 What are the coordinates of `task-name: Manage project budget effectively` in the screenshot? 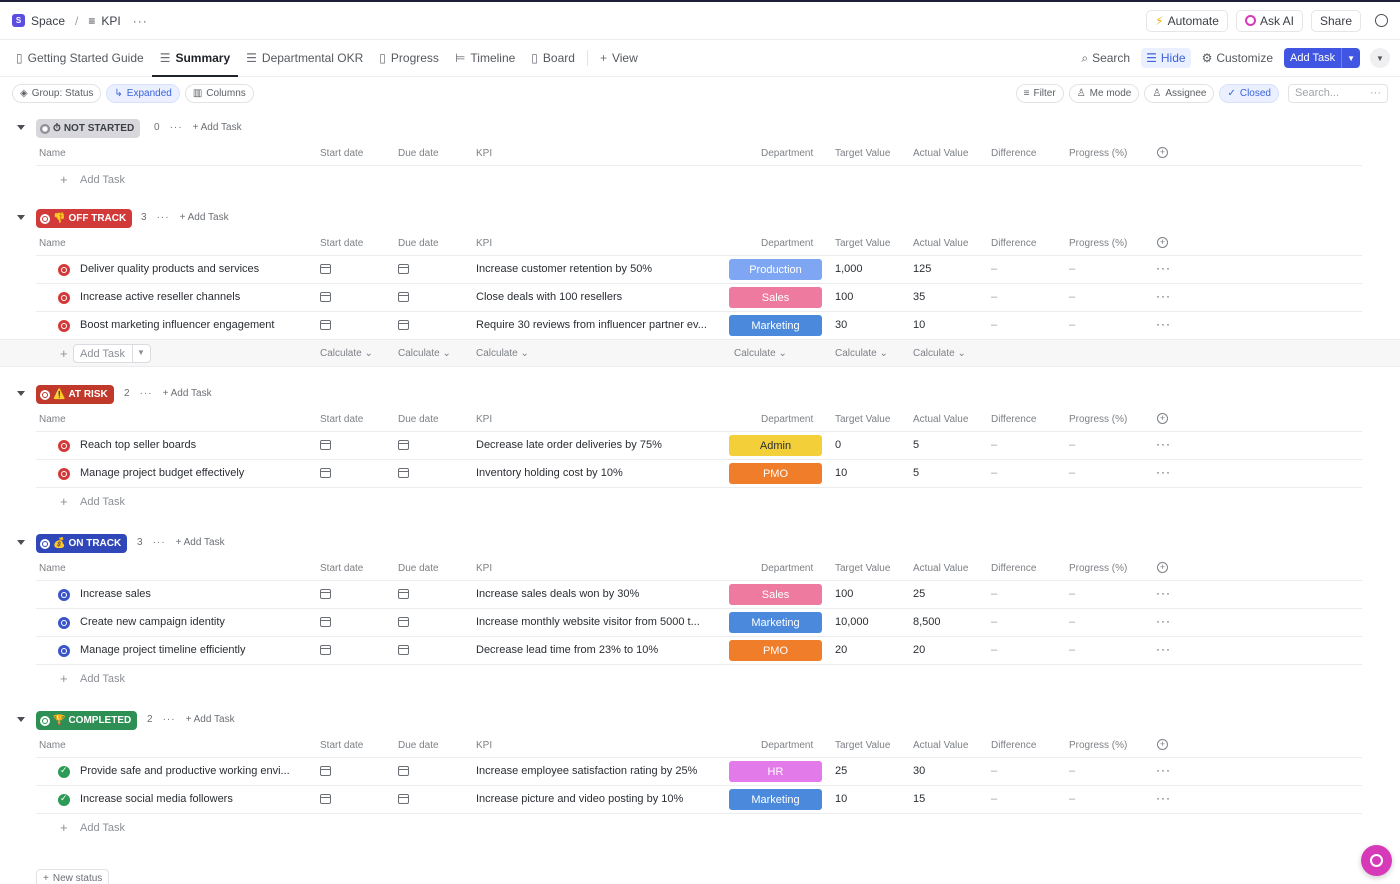 It's located at (162, 473).